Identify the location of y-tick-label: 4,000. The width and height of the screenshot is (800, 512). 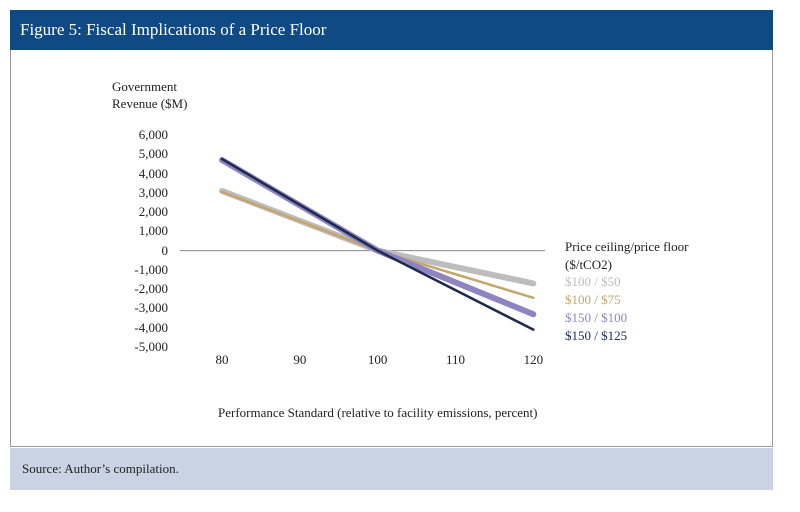
(153, 173).